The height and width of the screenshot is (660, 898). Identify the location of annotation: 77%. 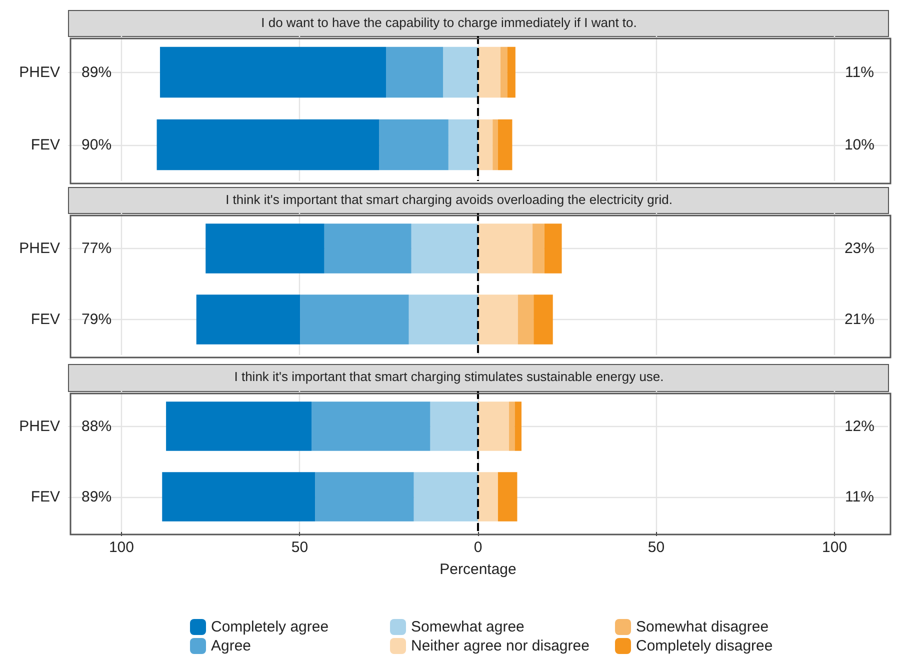
(97, 248).